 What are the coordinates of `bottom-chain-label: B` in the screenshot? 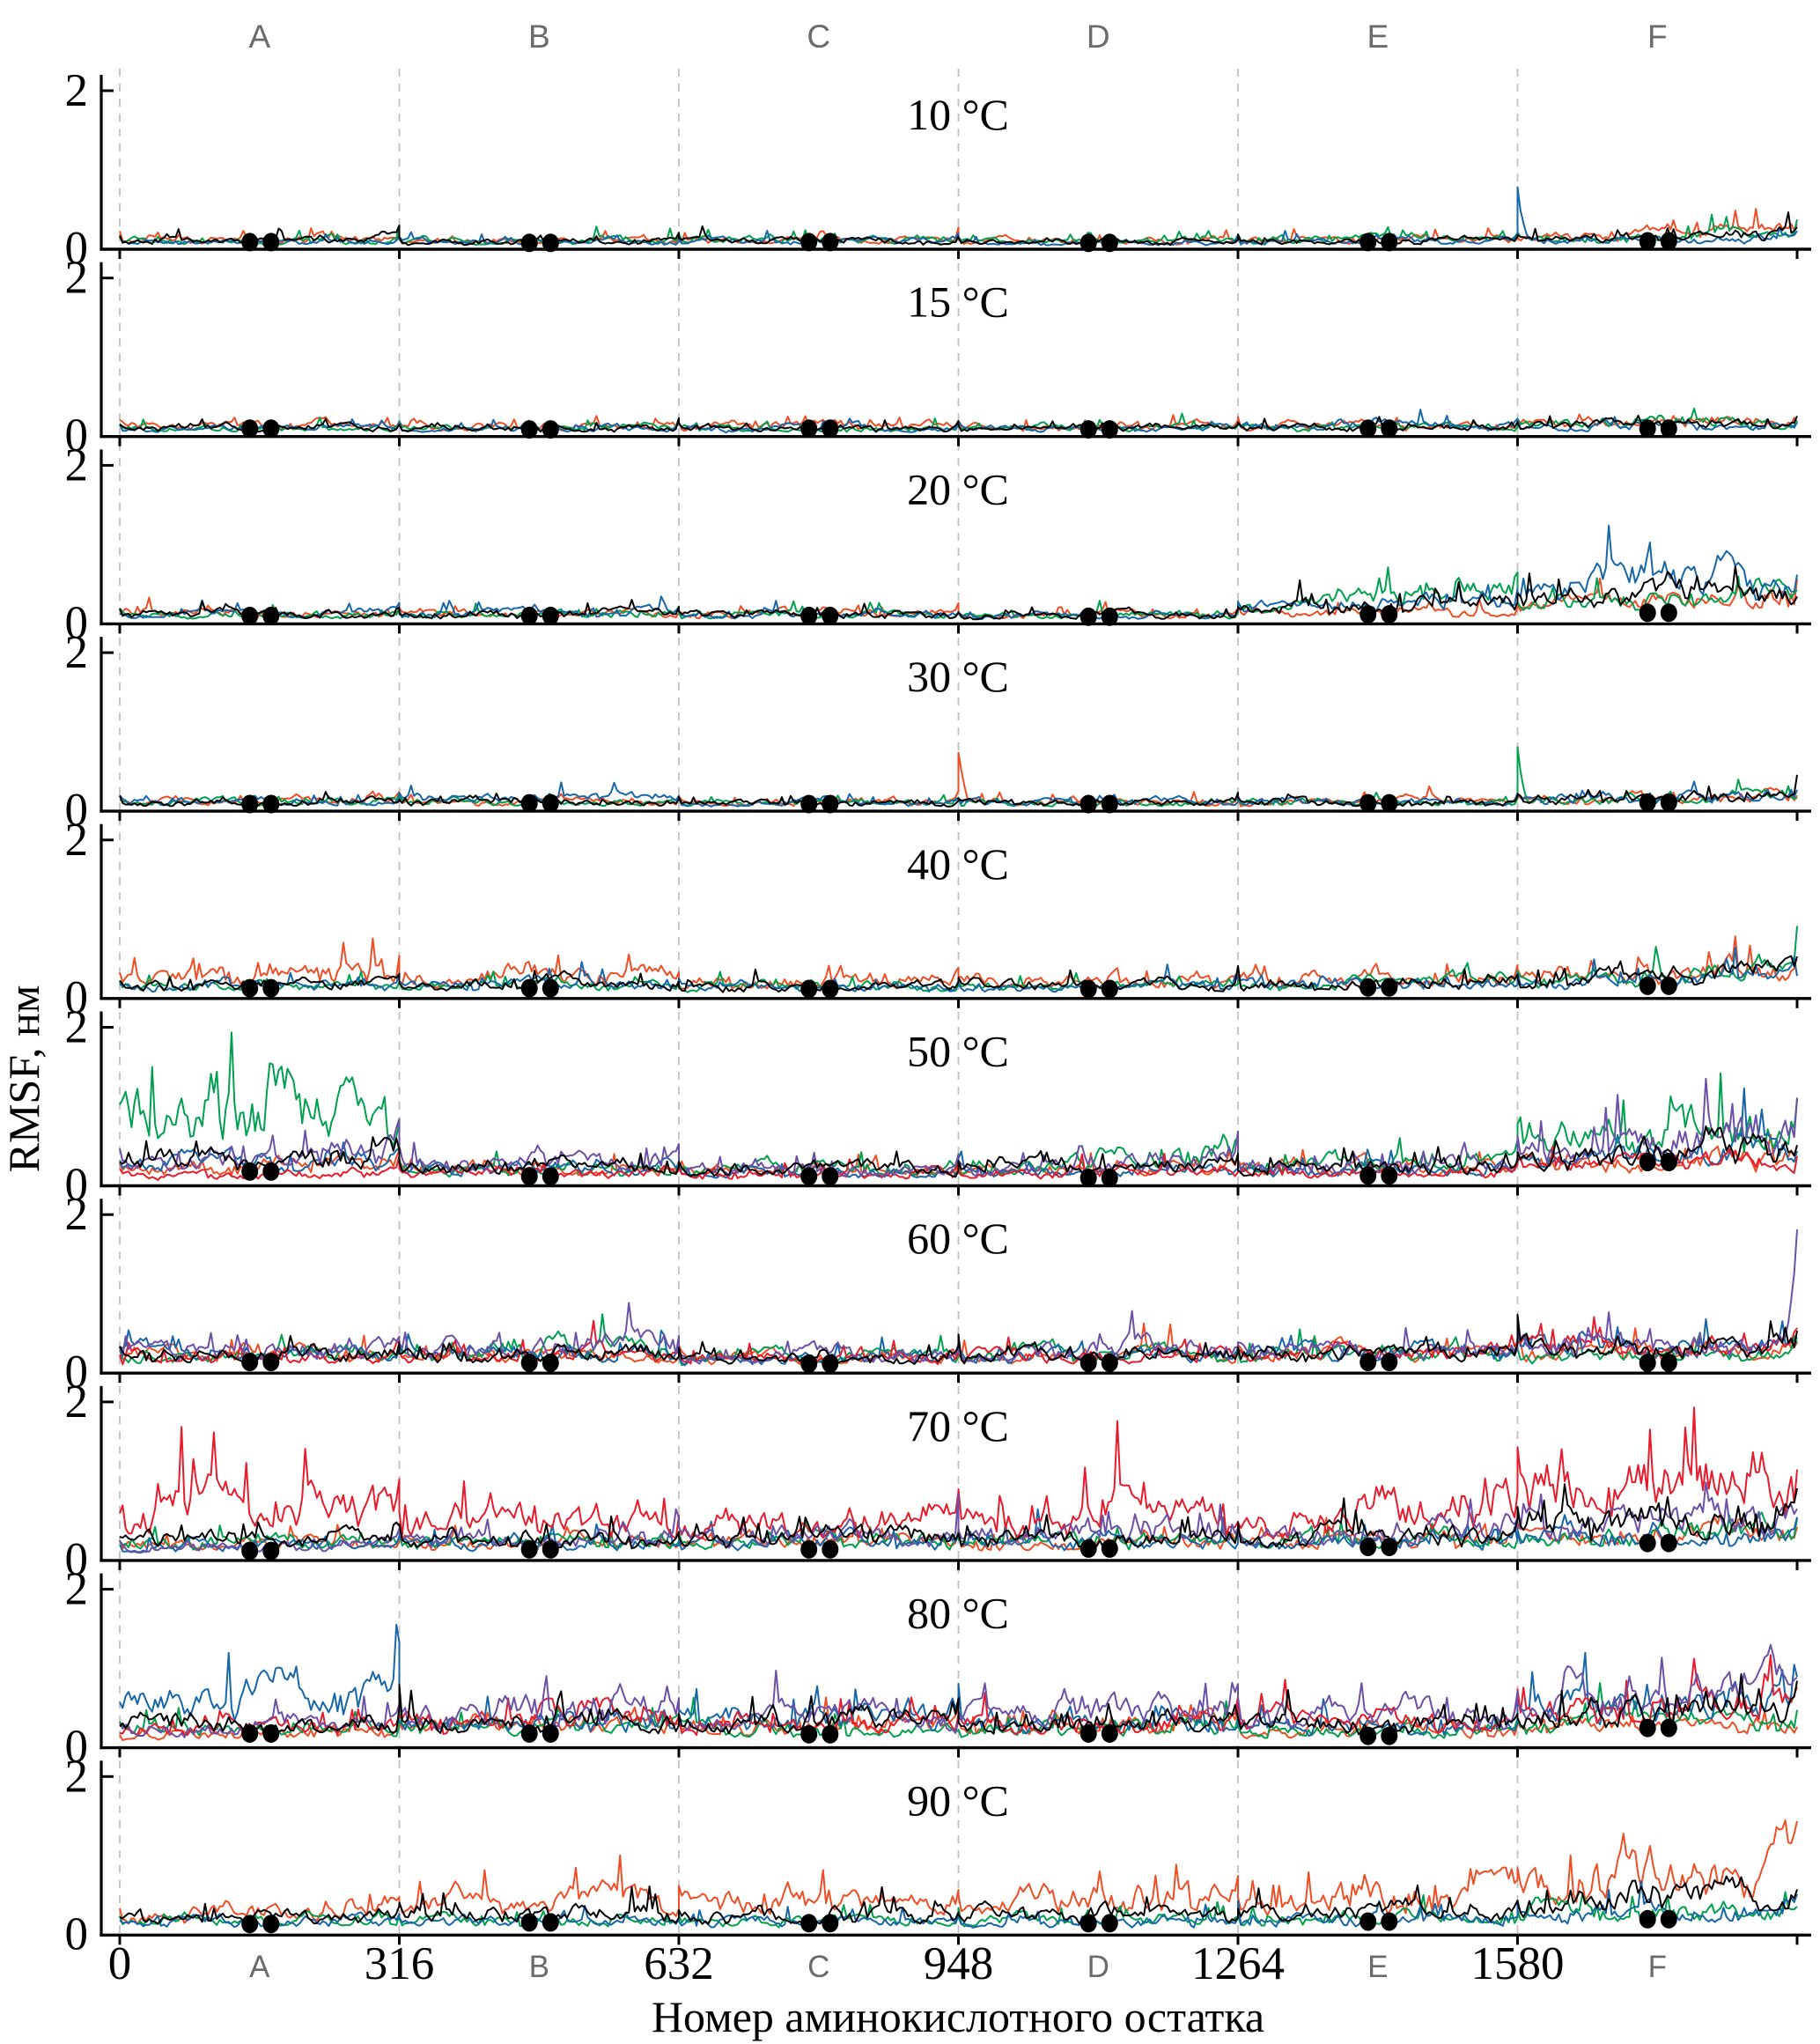 It's located at (539, 1967).